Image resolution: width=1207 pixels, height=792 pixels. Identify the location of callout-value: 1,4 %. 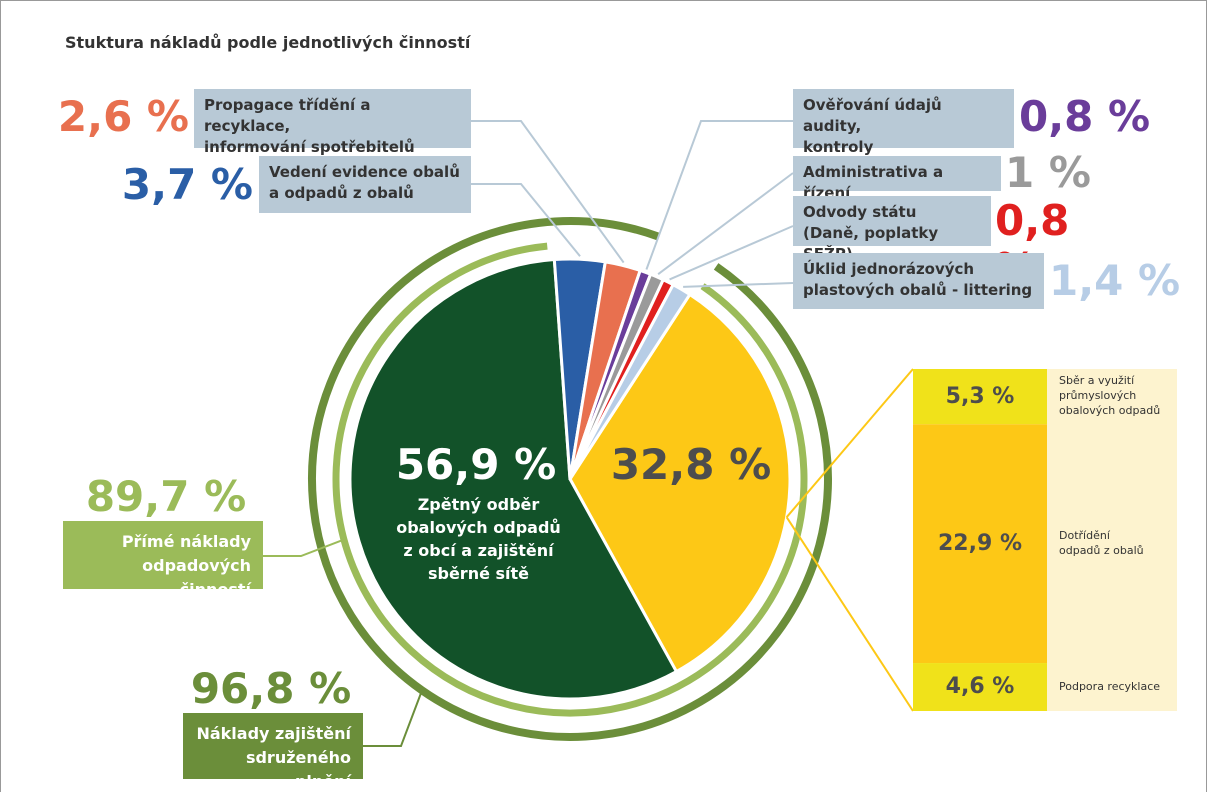
(1115, 280).